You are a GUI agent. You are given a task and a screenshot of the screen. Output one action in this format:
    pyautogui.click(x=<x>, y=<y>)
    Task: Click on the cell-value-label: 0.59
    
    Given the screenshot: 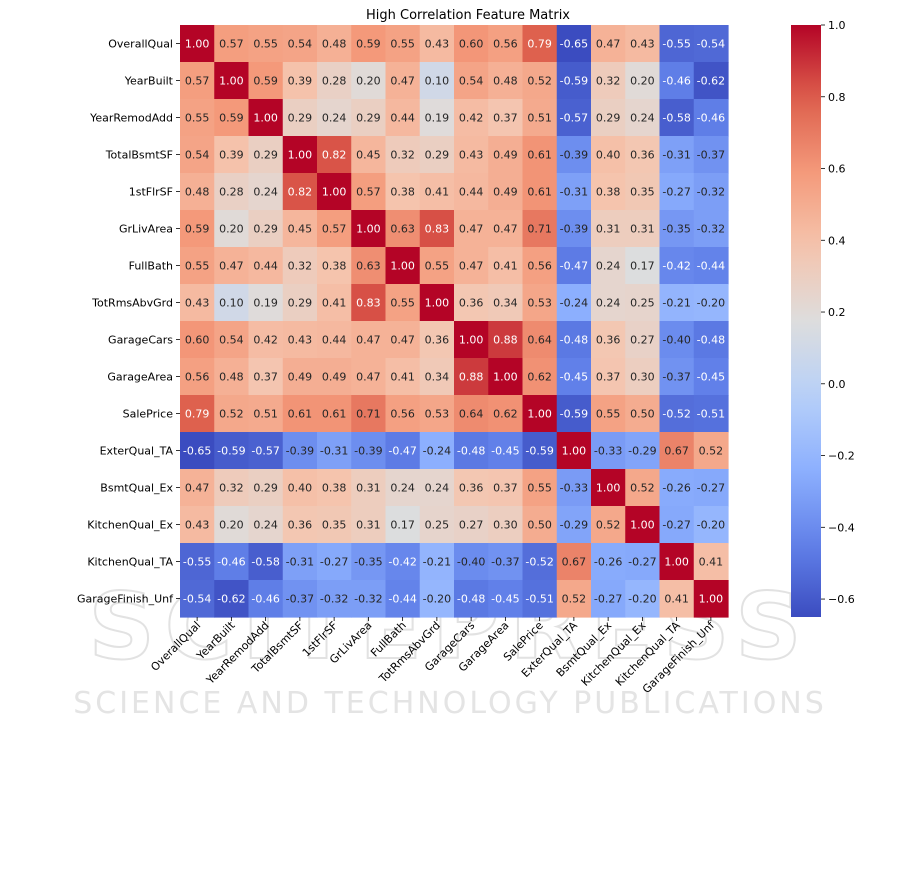 What is the action you would take?
    pyautogui.click(x=265, y=81)
    